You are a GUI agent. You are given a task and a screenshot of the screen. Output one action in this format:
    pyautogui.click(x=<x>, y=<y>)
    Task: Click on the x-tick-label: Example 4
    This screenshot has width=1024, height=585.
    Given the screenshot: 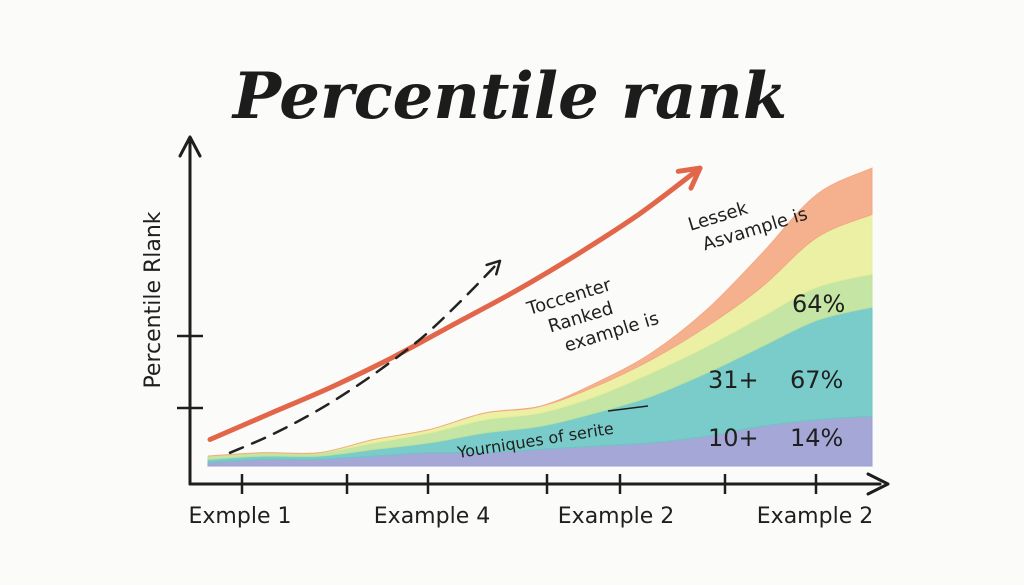 What is the action you would take?
    pyautogui.click(x=432, y=516)
    